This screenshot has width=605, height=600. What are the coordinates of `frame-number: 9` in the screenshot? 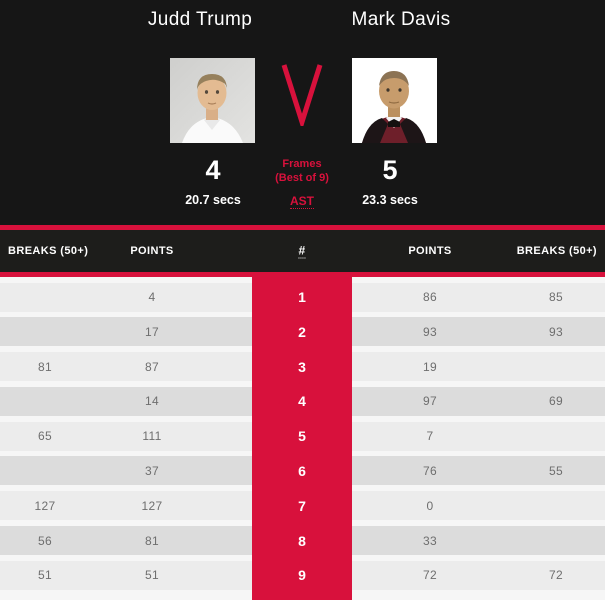 It's located at (302, 575).